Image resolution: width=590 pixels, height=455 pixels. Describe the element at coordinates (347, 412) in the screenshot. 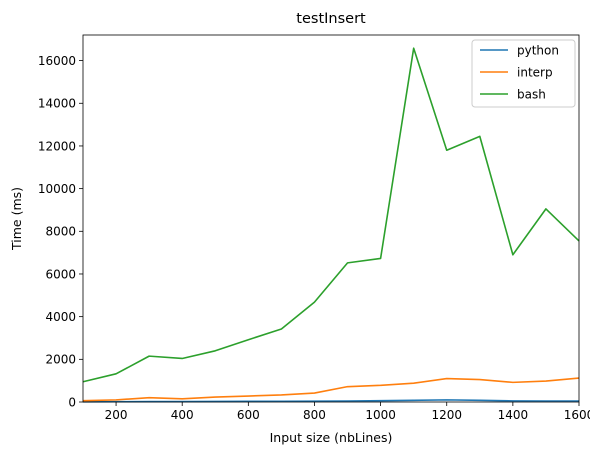

I see `x-axis: 200 400 600 800 1000 1200 1400 1600` at that location.